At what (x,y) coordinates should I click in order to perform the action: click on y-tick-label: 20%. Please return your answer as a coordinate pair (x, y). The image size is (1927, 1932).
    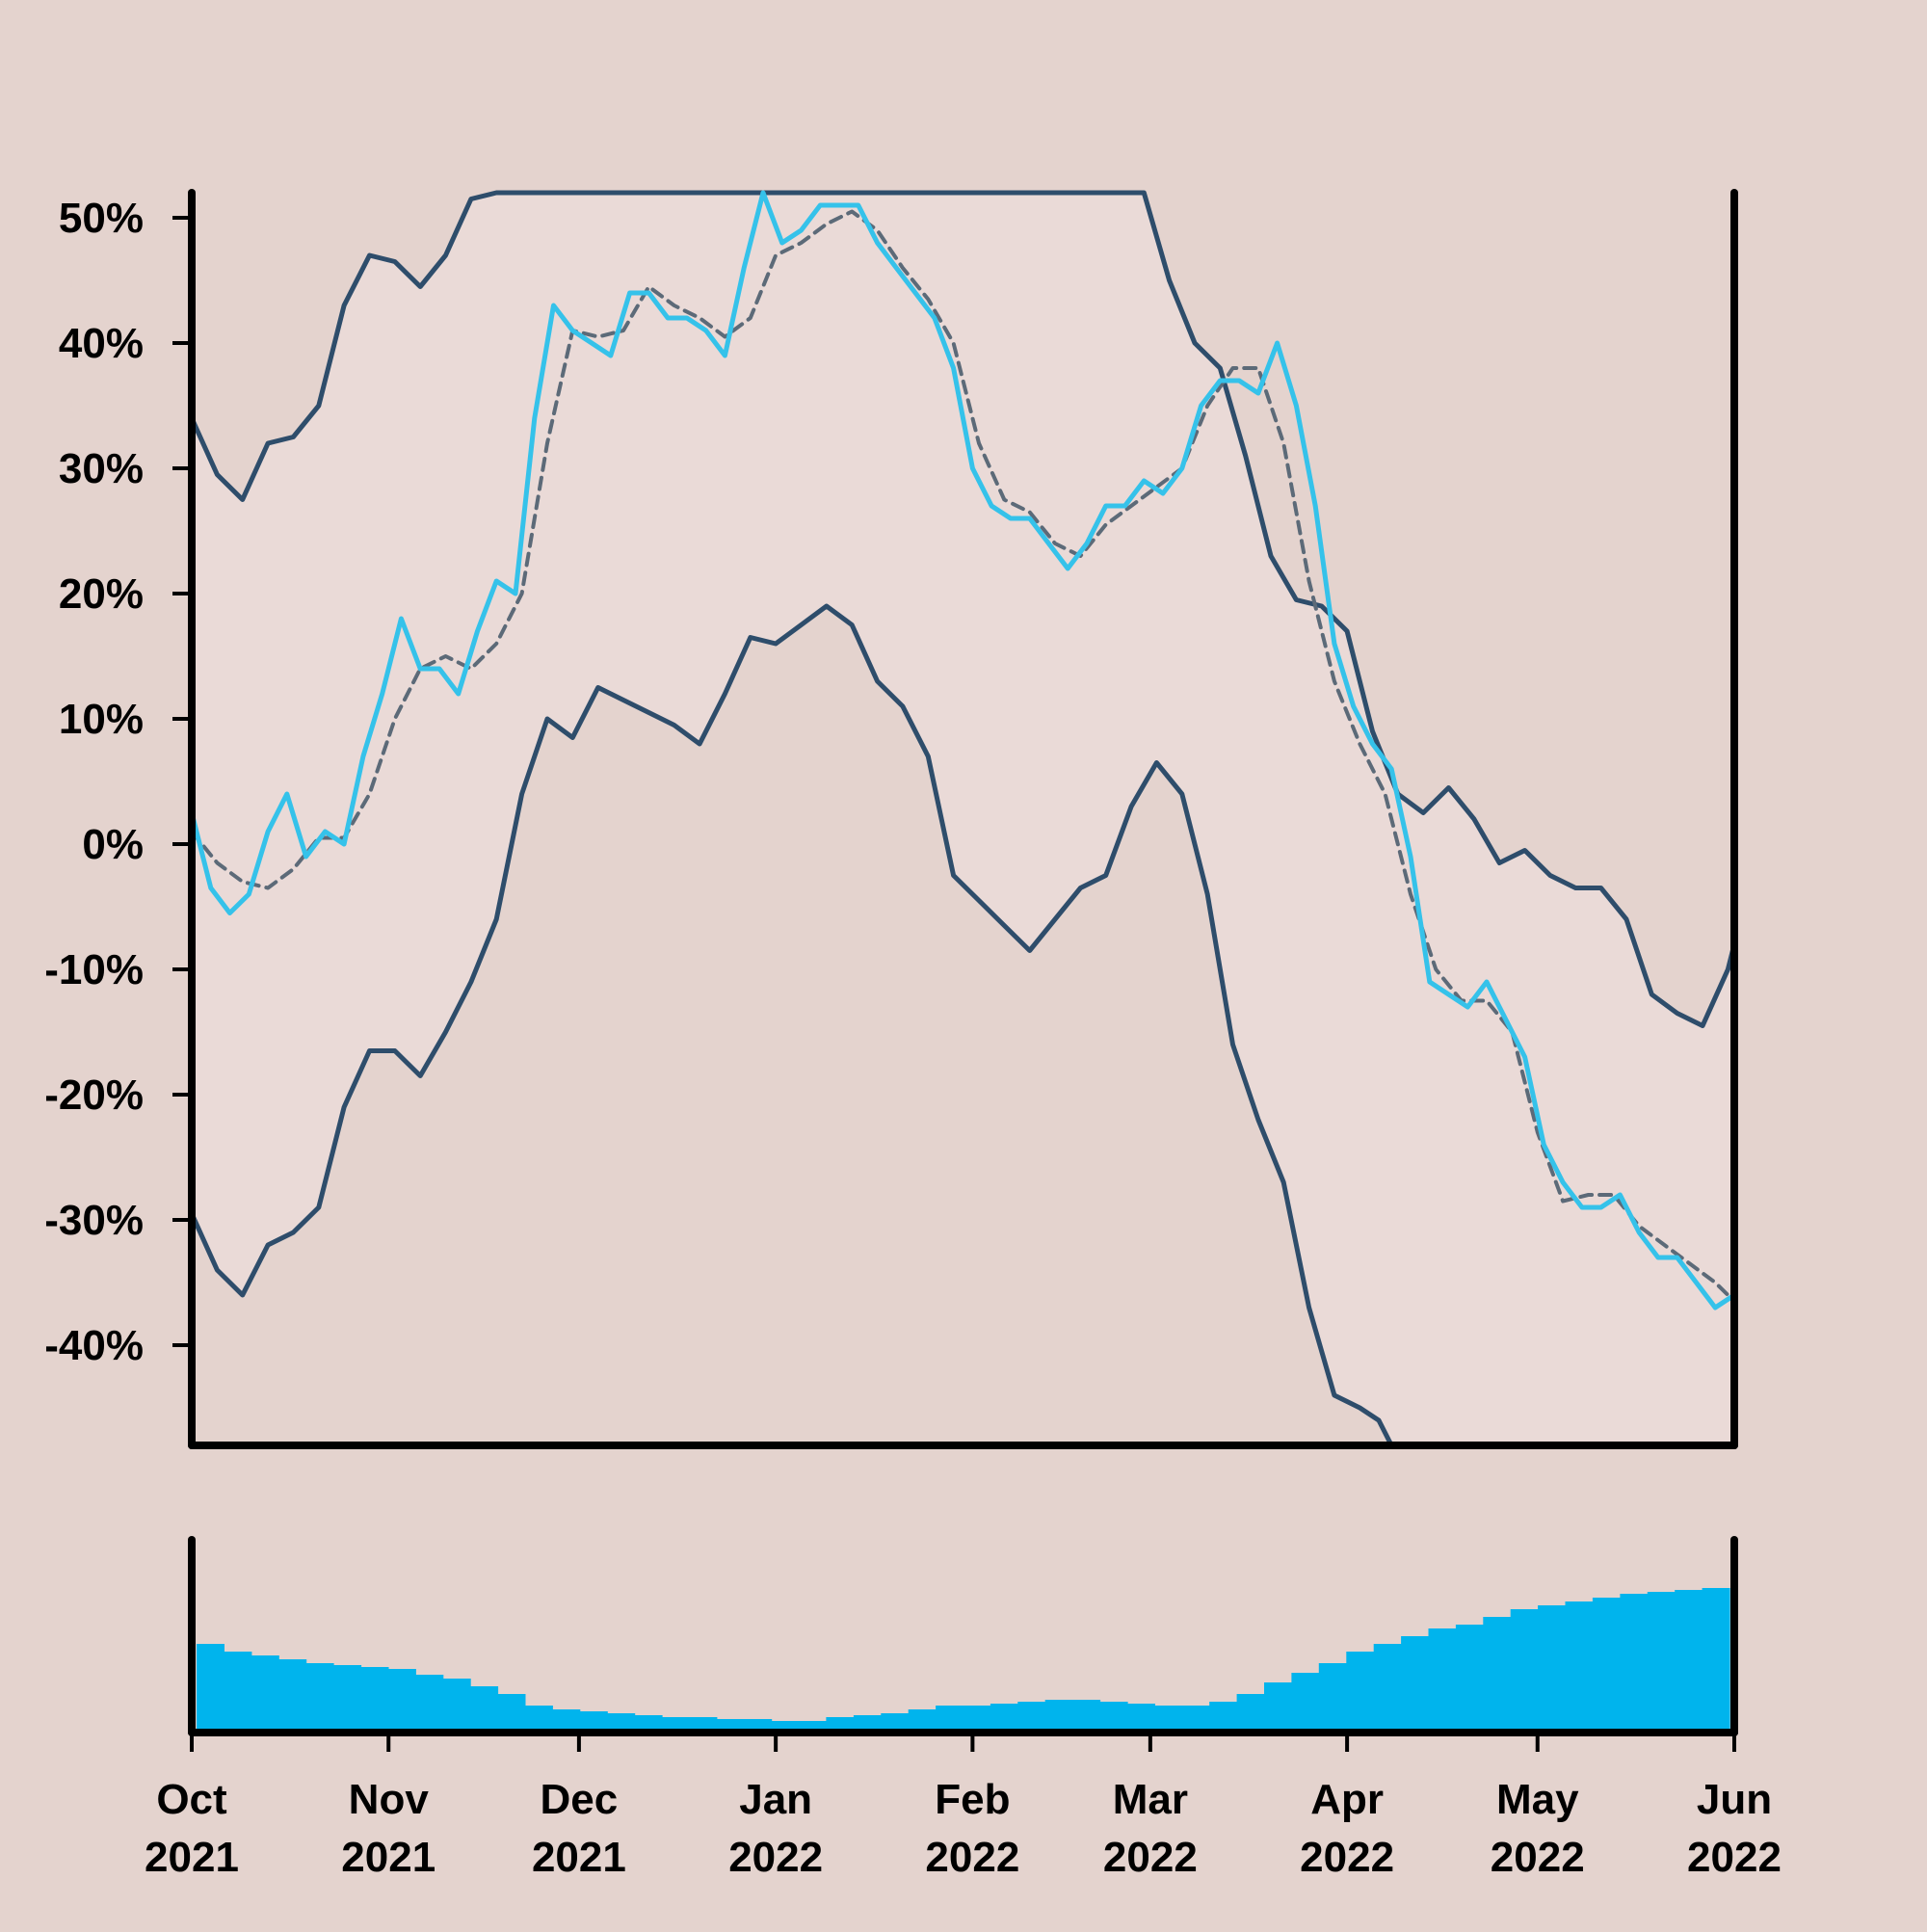
    Looking at the image, I should click on (101, 594).